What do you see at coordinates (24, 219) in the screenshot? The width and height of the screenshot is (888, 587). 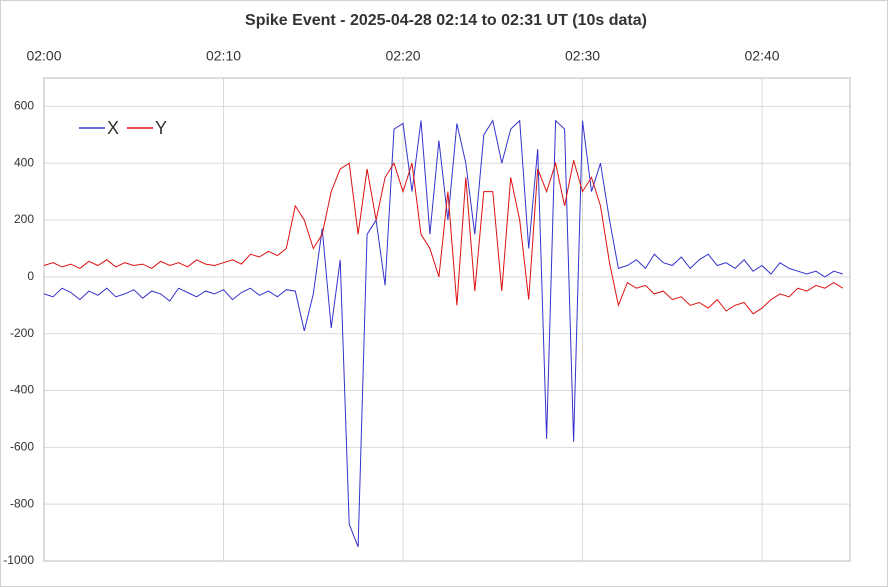 I see `y-tick-label: 200` at bounding box center [24, 219].